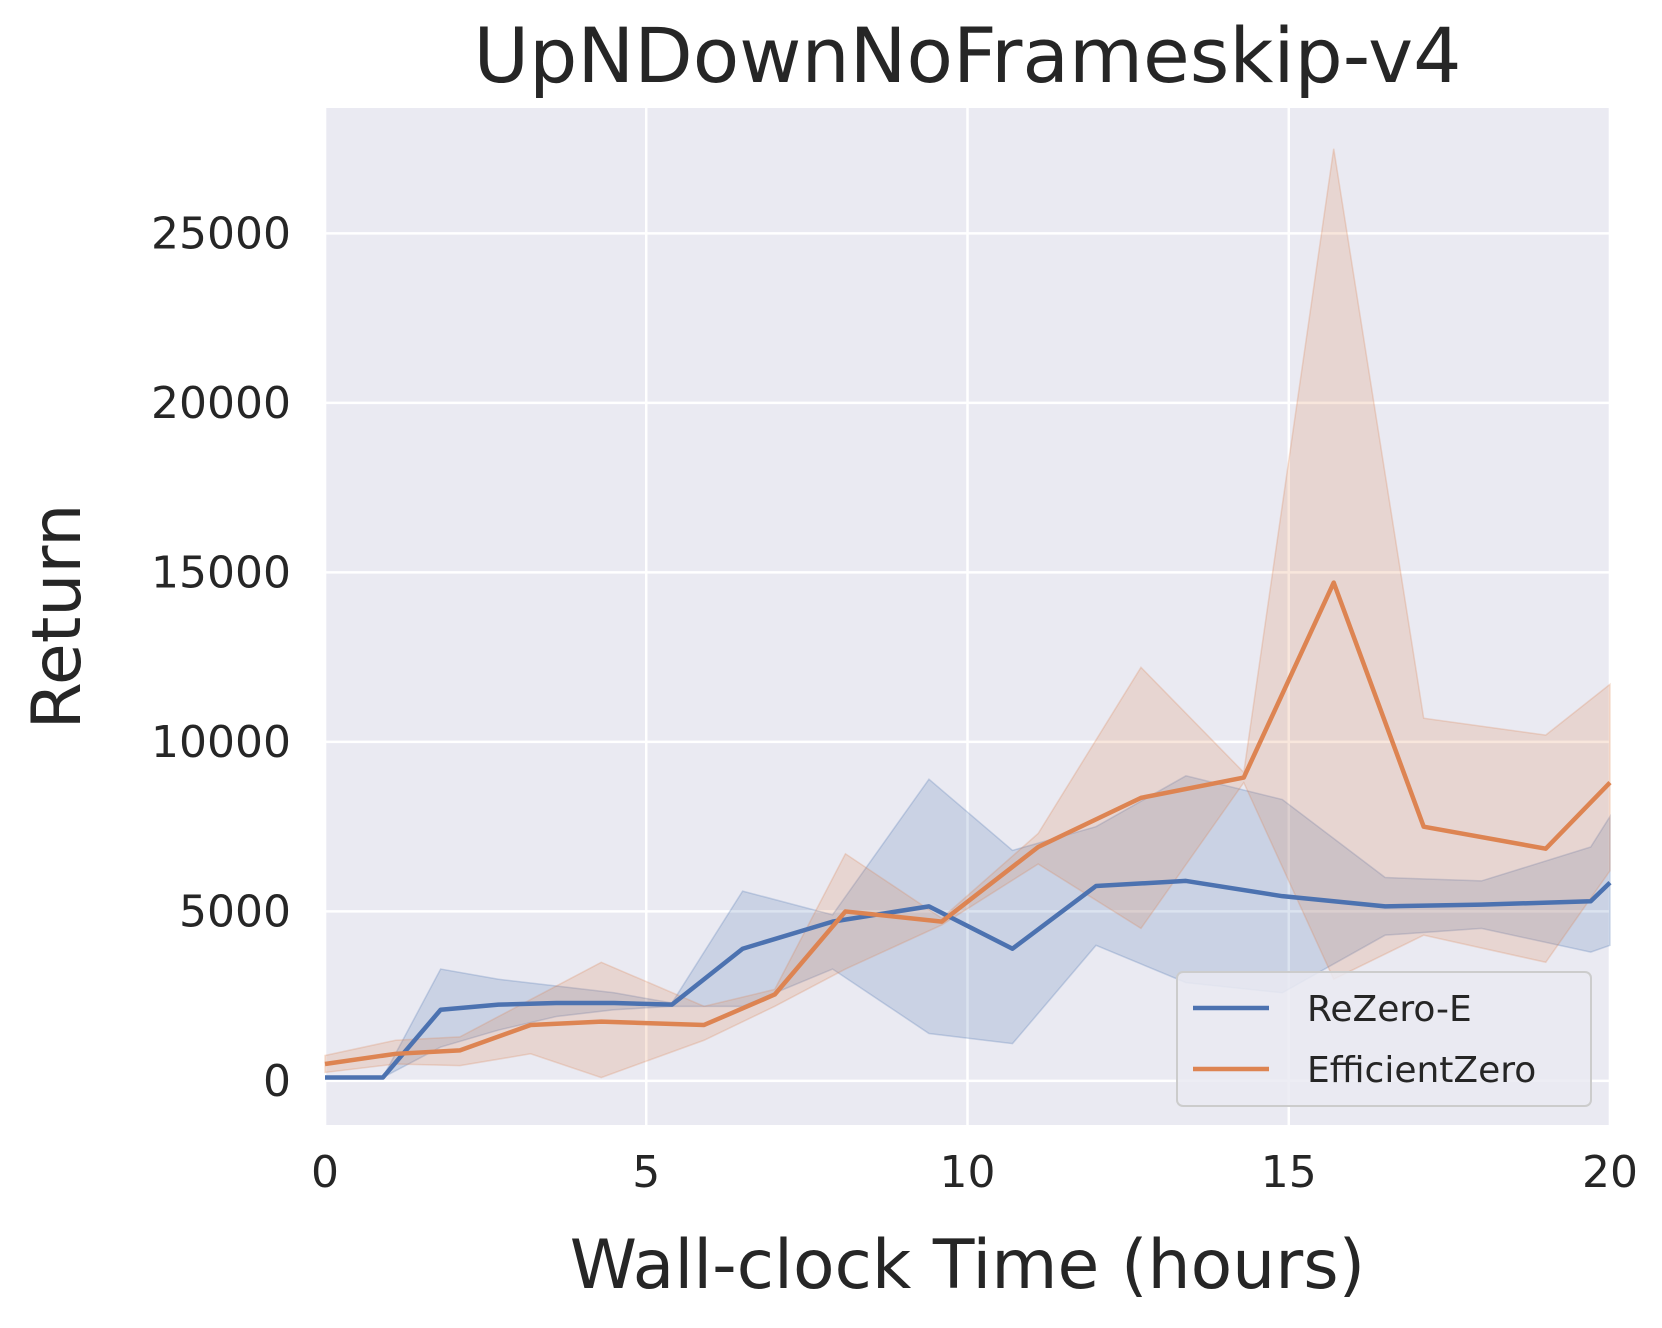 Image resolution: width=1662 pixels, height=1328 pixels. I want to click on legend-label-efficientzero: EfficientZero, so click(1421, 1070).